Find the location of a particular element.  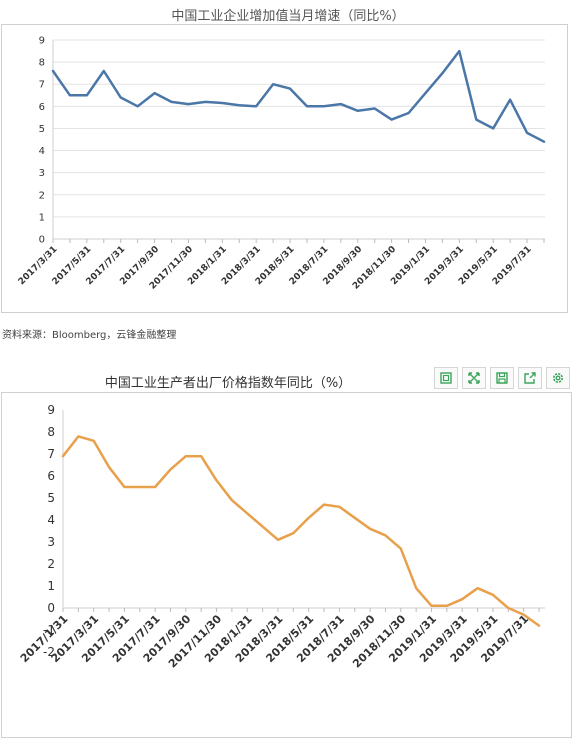

y-tick-label: -2 is located at coordinates (49, 652).